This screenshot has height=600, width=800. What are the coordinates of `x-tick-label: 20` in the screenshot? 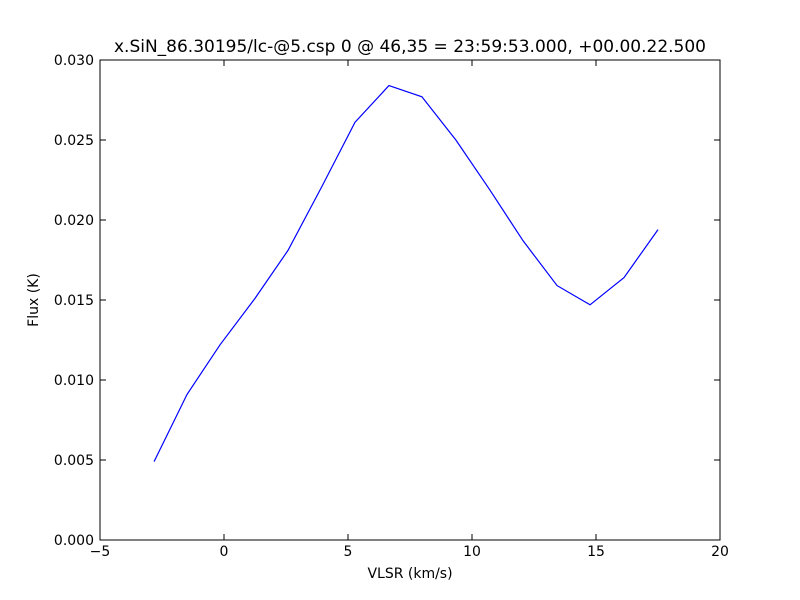 It's located at (720, 552).